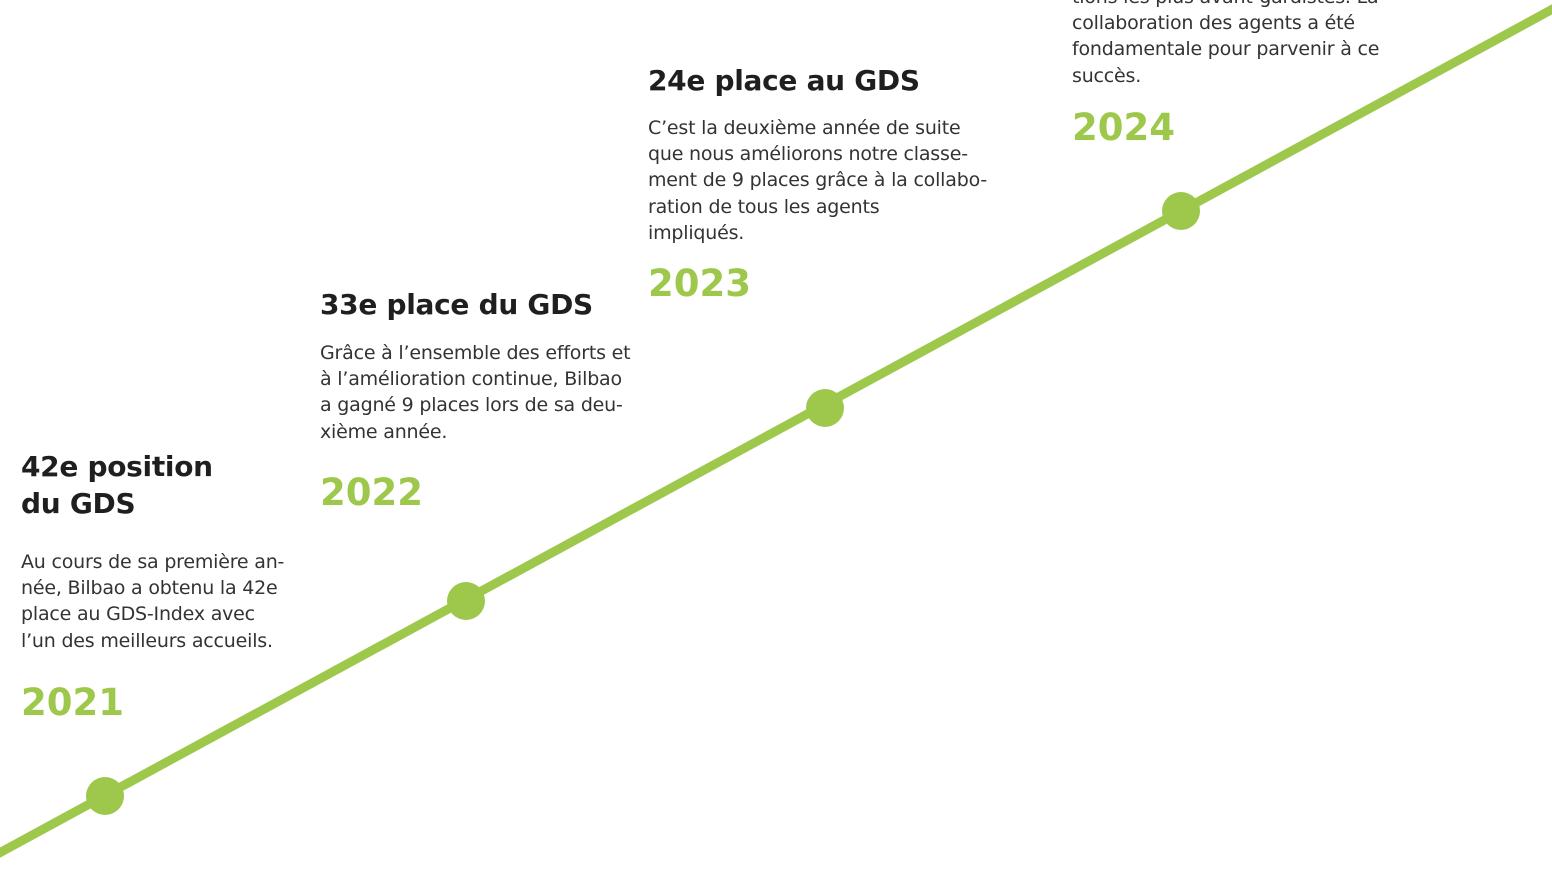  I want to click on item-text: a gagné 9 places lors de sa deu-, so click(471, 405).